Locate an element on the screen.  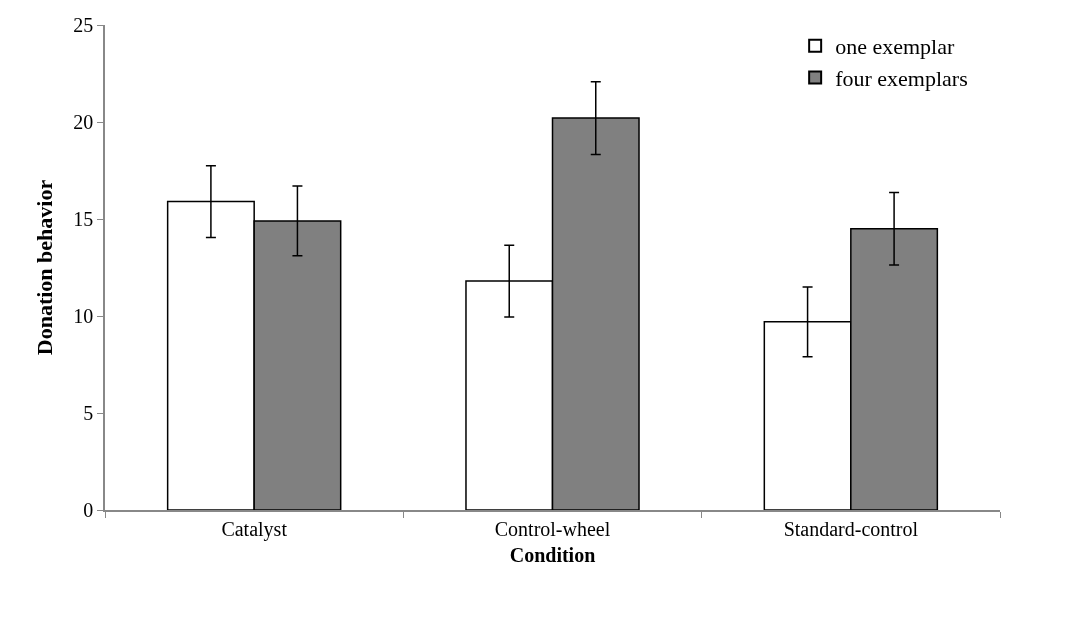
y-axis-title: Donation behavior is located at coordinates (44, 267).